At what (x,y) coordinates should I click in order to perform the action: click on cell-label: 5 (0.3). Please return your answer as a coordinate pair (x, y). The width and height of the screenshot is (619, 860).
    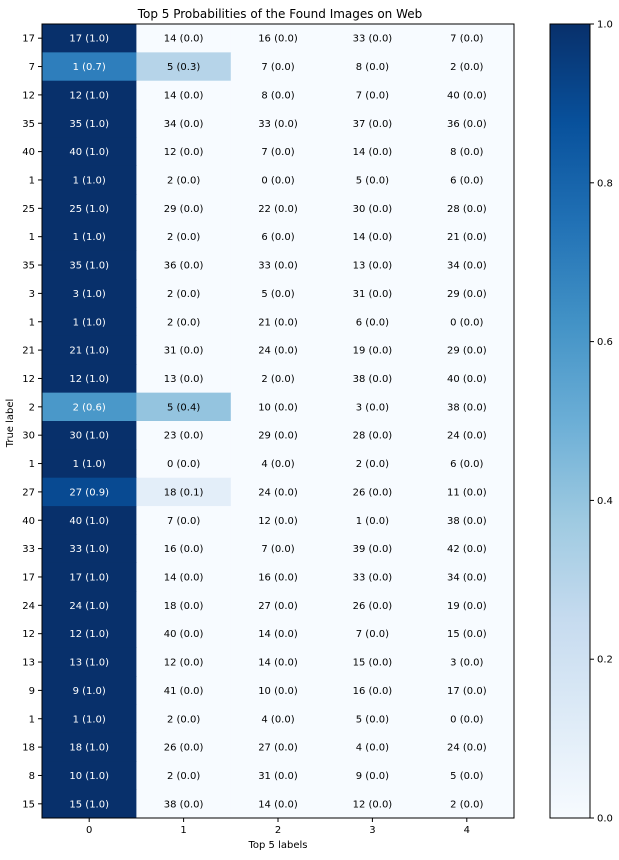
    Looking at the image, I should click on (183, 67).